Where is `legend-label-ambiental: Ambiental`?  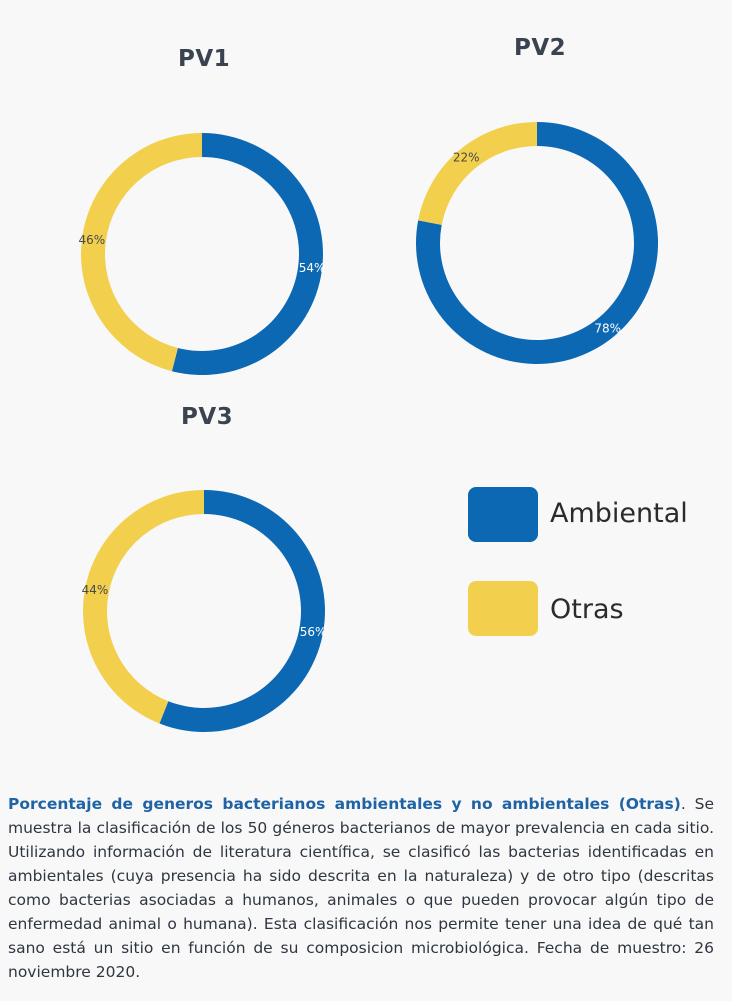 legend-label-ambiental: Ambiental is located at coordinates (619, 513).